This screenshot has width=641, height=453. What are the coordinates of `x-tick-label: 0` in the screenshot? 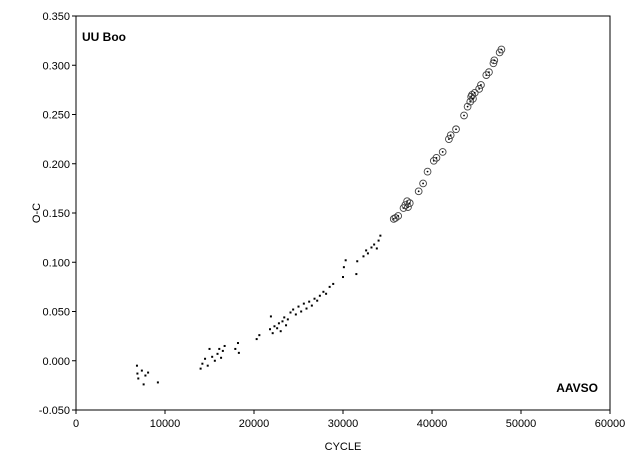 It's located at (76, 424).